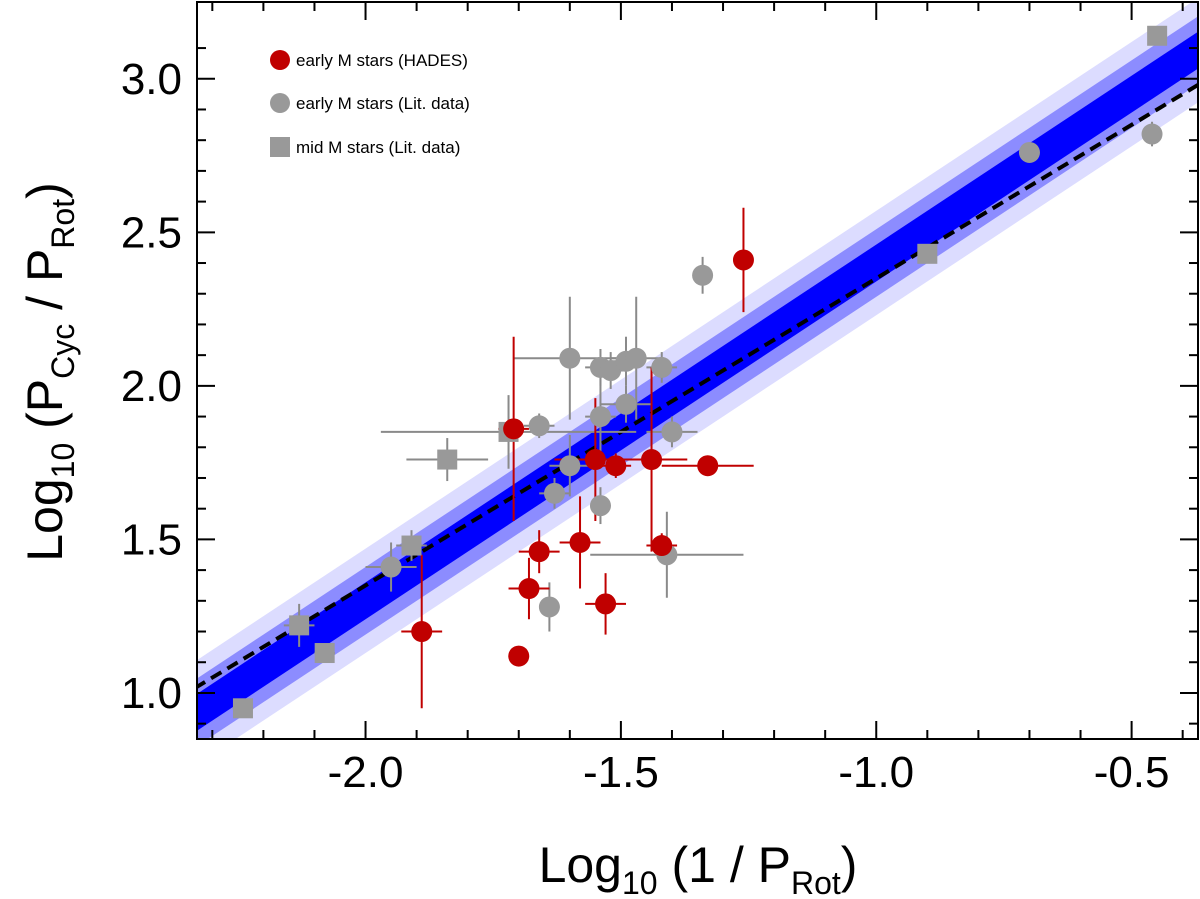  What do you see at coordinates (366, 772) in the screenshot?
I see `x-tick-label: -2.0` at bounding box center [366, 772].